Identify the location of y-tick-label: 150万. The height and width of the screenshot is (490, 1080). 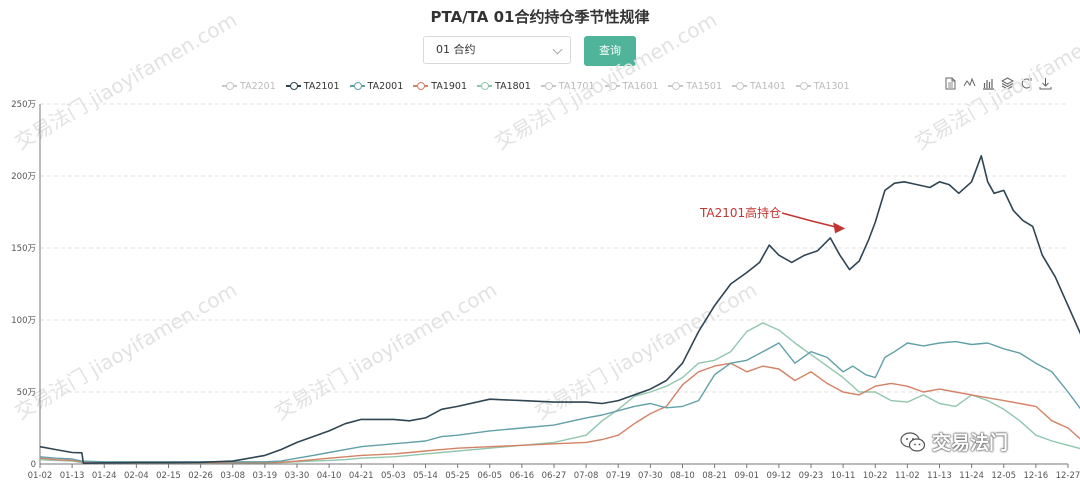
(23, 249).